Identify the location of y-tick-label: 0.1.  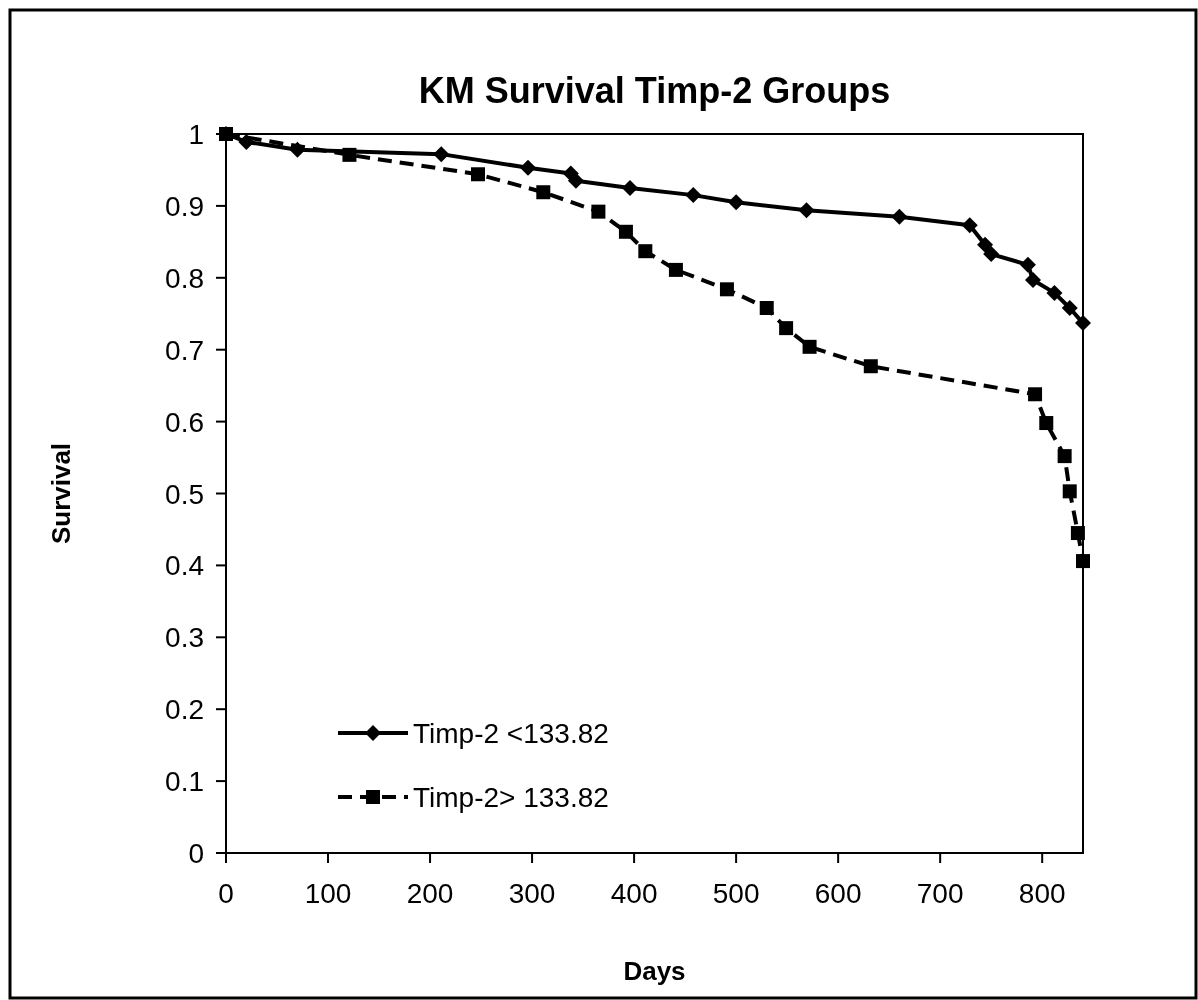
(184, 782).